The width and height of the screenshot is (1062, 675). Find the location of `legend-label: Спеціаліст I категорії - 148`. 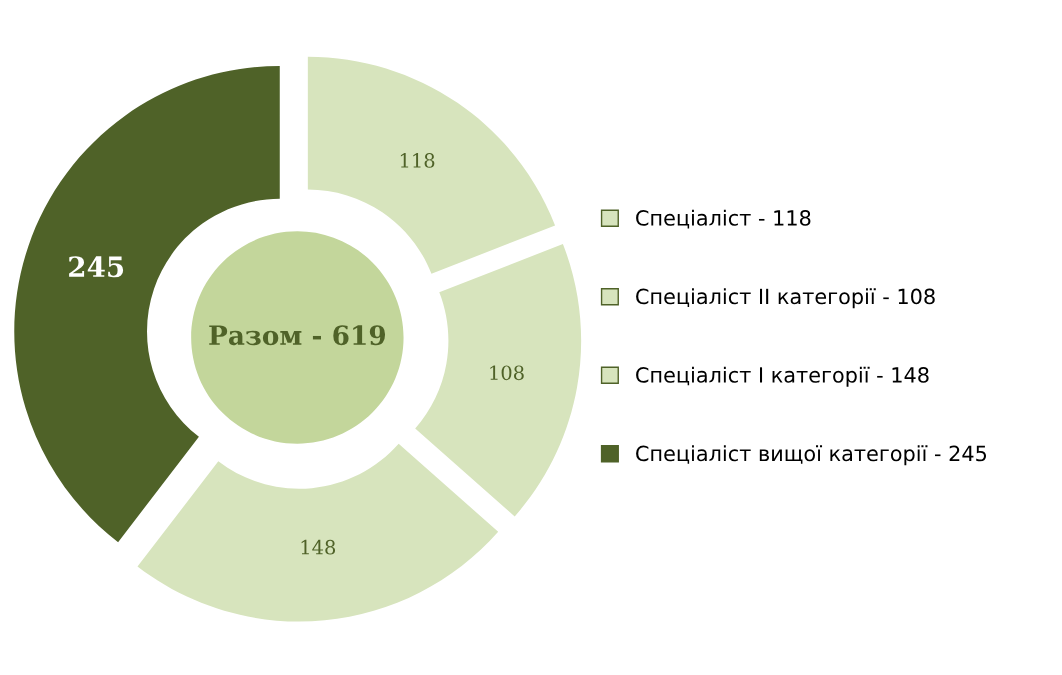

legend-label: Спеціаліст I категорії - 148 is located at coordinates (782, 376).